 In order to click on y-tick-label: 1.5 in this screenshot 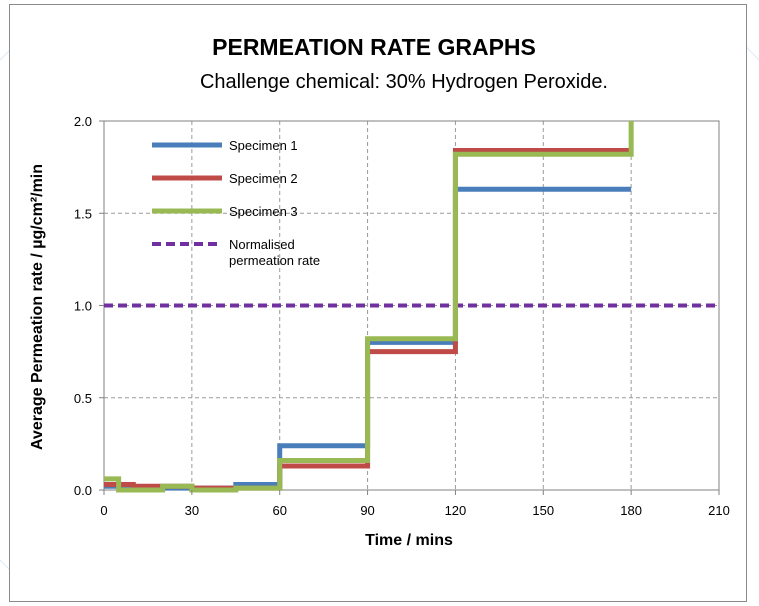, I will do `click(83, 213)`.